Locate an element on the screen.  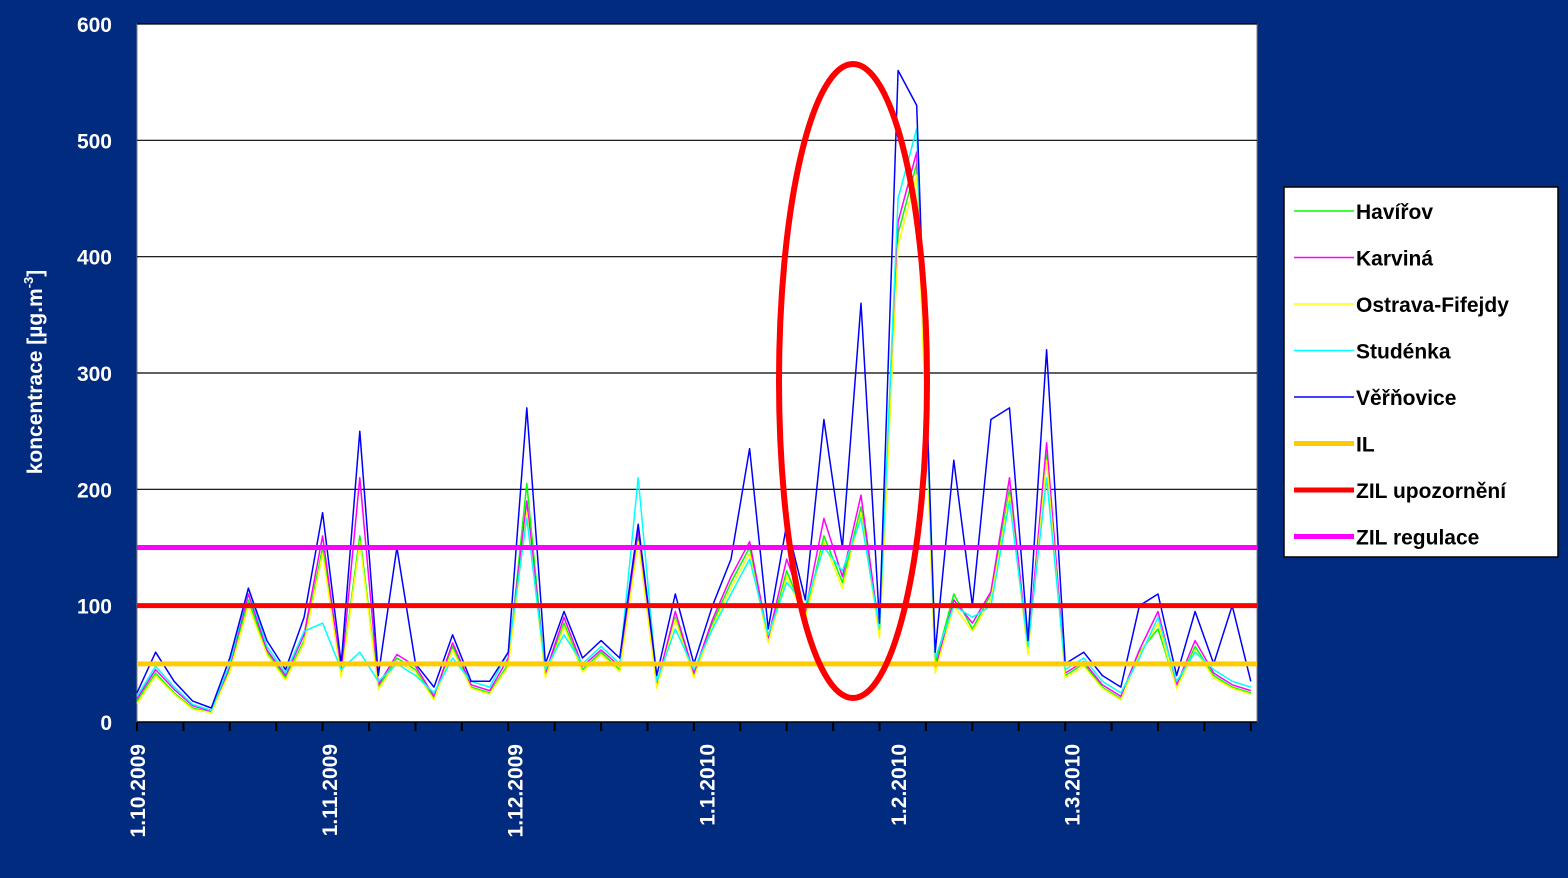
y-tick-label: 400 is located at coordinates (94, 258).